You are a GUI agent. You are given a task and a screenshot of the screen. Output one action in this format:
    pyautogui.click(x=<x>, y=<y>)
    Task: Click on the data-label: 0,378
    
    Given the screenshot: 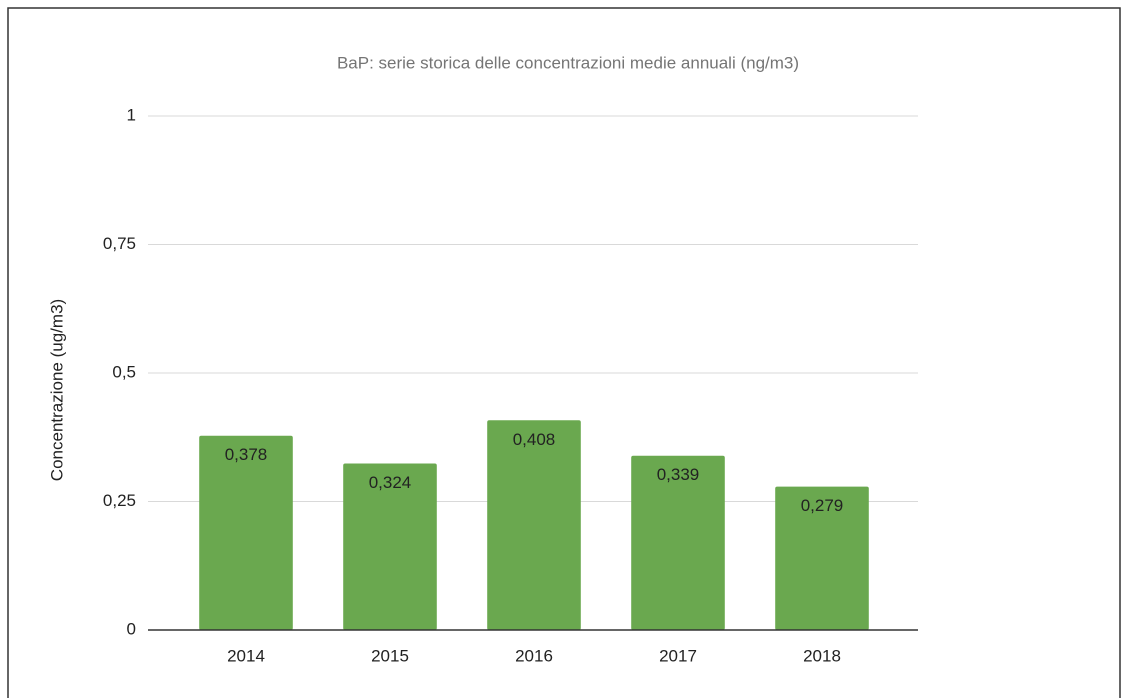 What is the action you would take?
    pyautogui.click(x=246, y=454)
    